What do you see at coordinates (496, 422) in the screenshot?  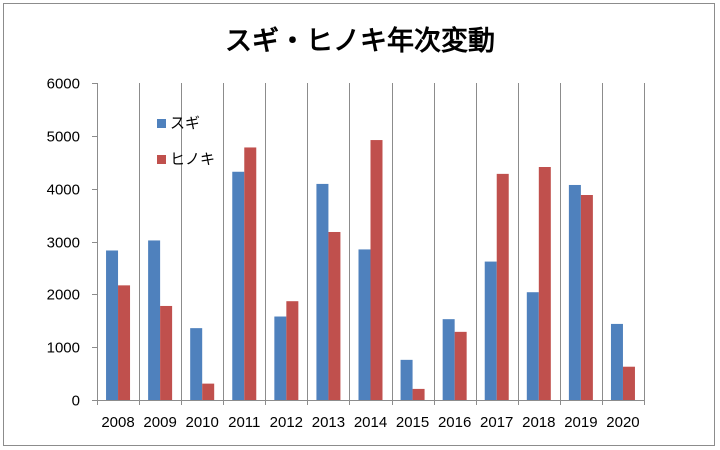 I see `x-tick-label: 2017` at bounding box center [496, 422].